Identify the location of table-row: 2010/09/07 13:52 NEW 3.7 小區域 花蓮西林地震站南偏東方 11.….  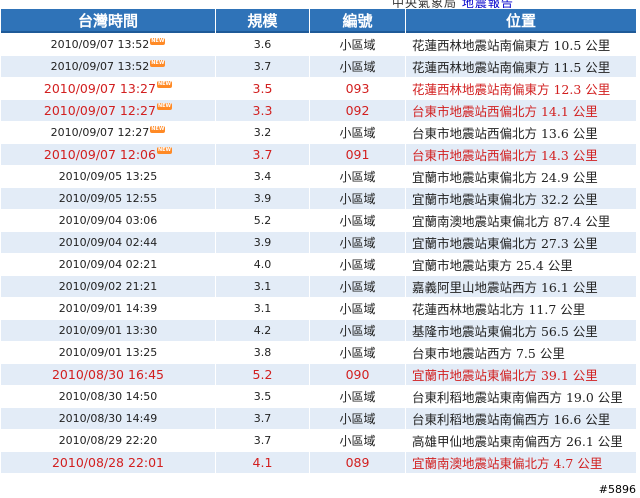
(318, 66).